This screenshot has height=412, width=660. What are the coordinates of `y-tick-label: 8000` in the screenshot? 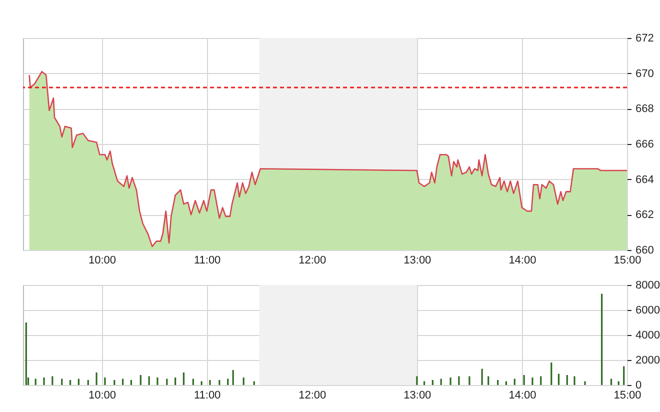 It's located at (648, 286).